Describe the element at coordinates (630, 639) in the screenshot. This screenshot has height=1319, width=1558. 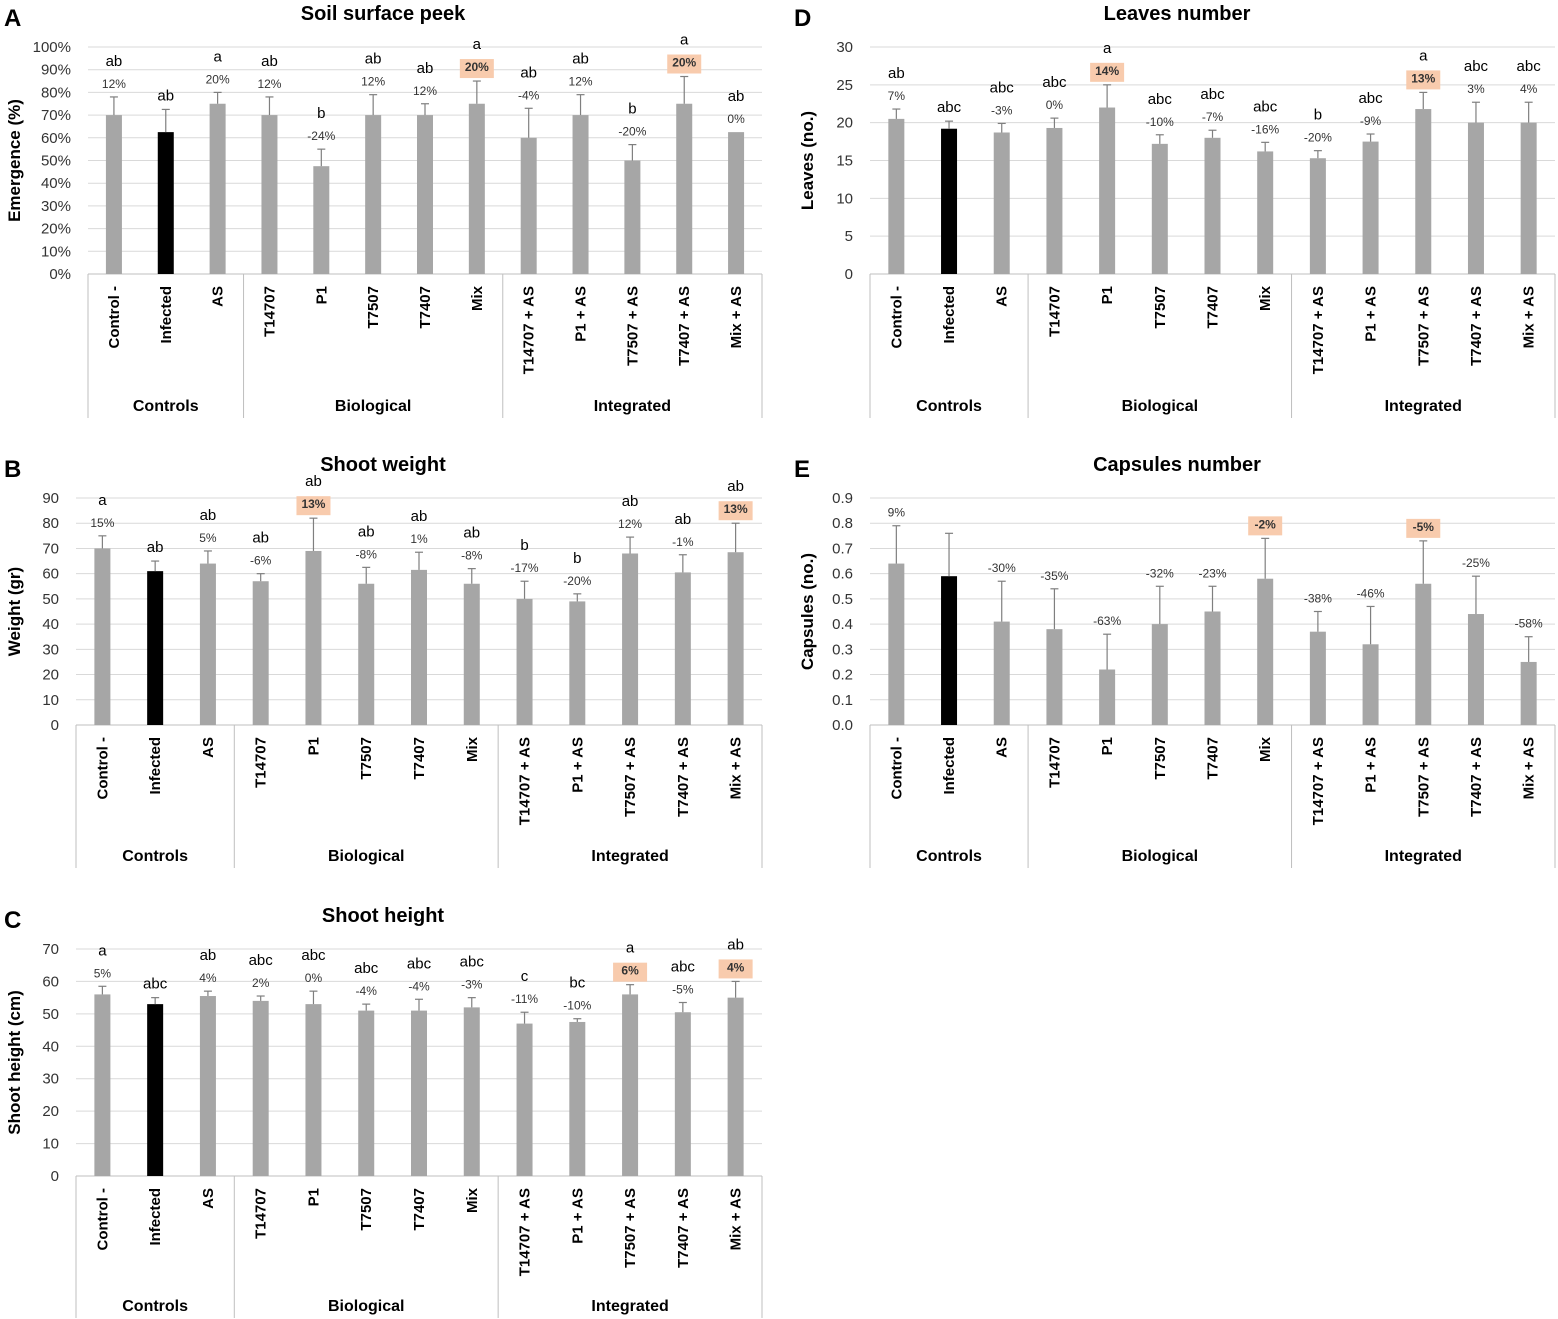
I see `bar-t7507-as` at that location.